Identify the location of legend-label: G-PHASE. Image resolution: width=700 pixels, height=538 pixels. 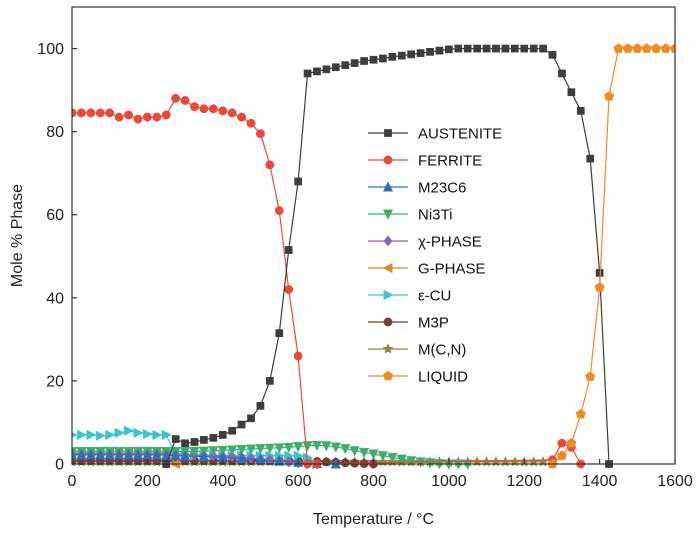
(452, 269).